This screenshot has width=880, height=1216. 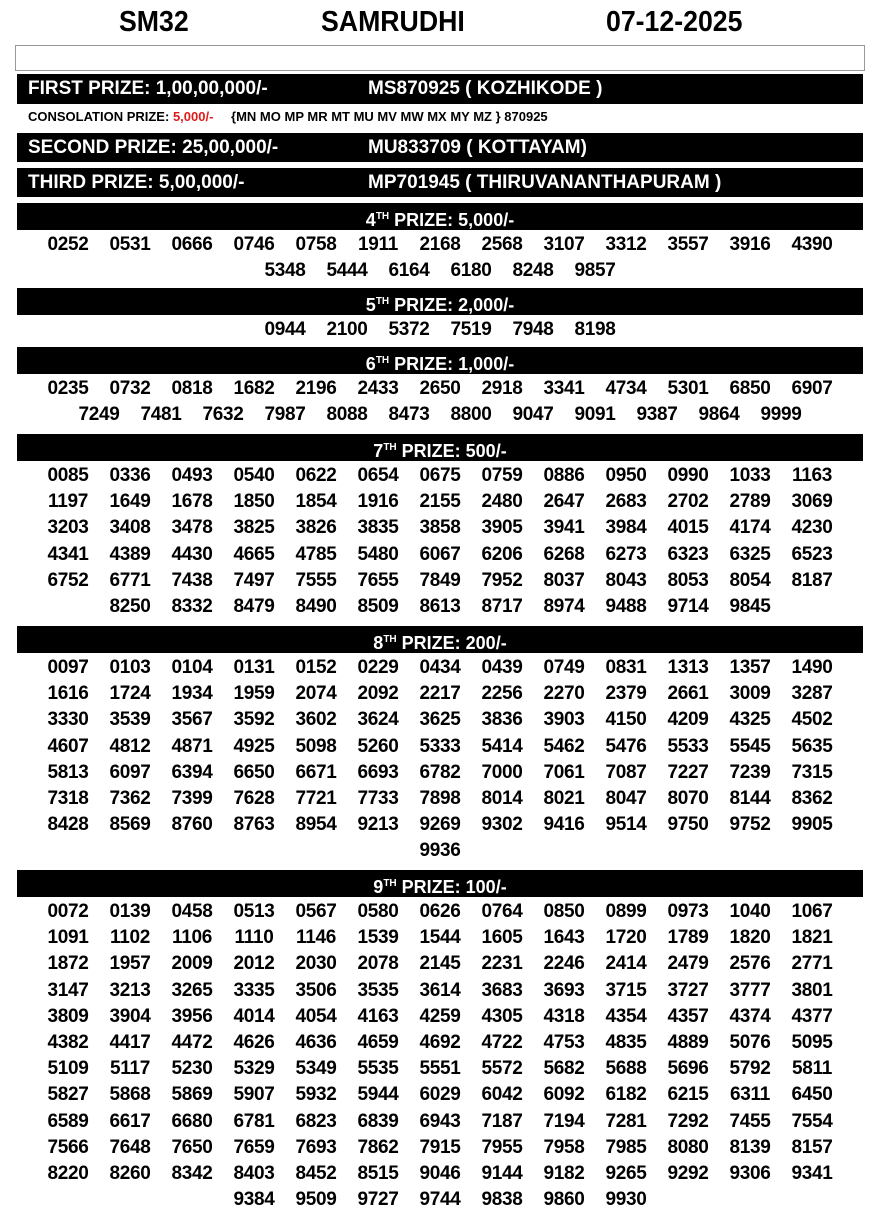 I want to click on winning-number: 2480, so click(x=502, y=502).